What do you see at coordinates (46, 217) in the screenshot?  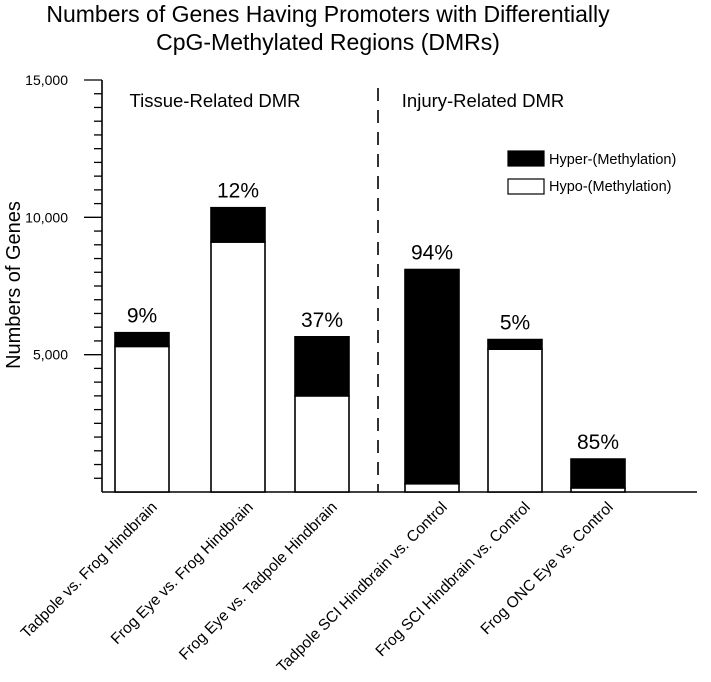 I see `y-tick-label: 10,000` at bounding box center [46, 217].